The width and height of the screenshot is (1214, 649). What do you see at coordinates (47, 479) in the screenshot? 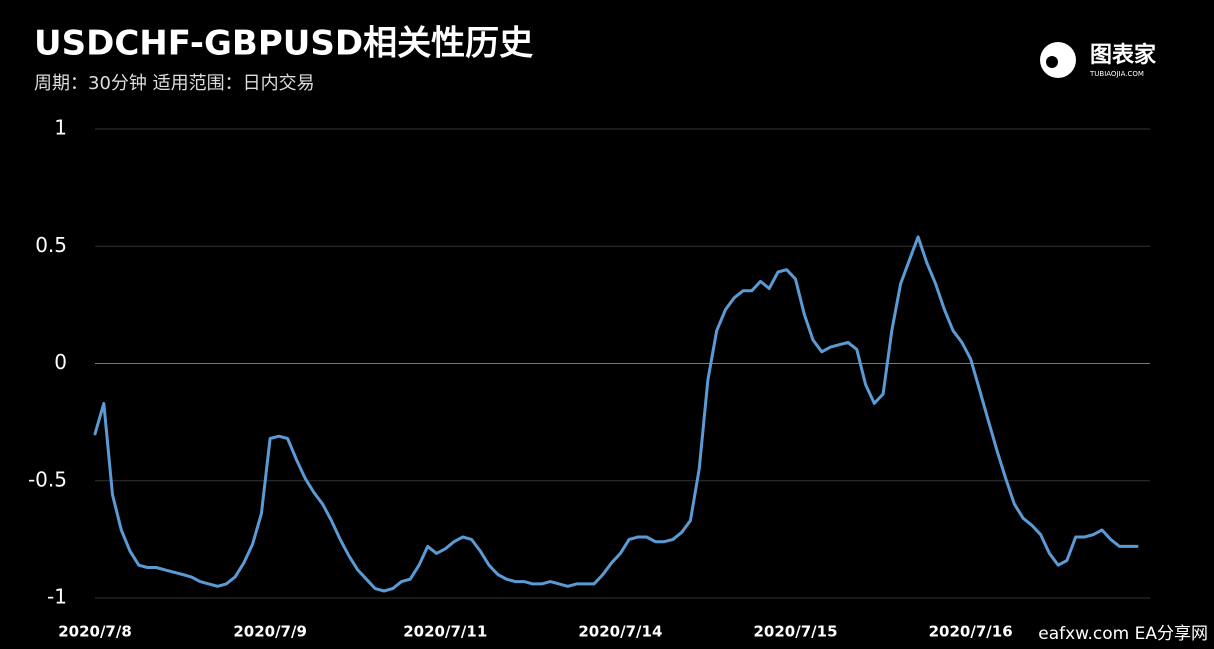
I see `y-tick-label: -0.5` at bounding box center [47, 479].